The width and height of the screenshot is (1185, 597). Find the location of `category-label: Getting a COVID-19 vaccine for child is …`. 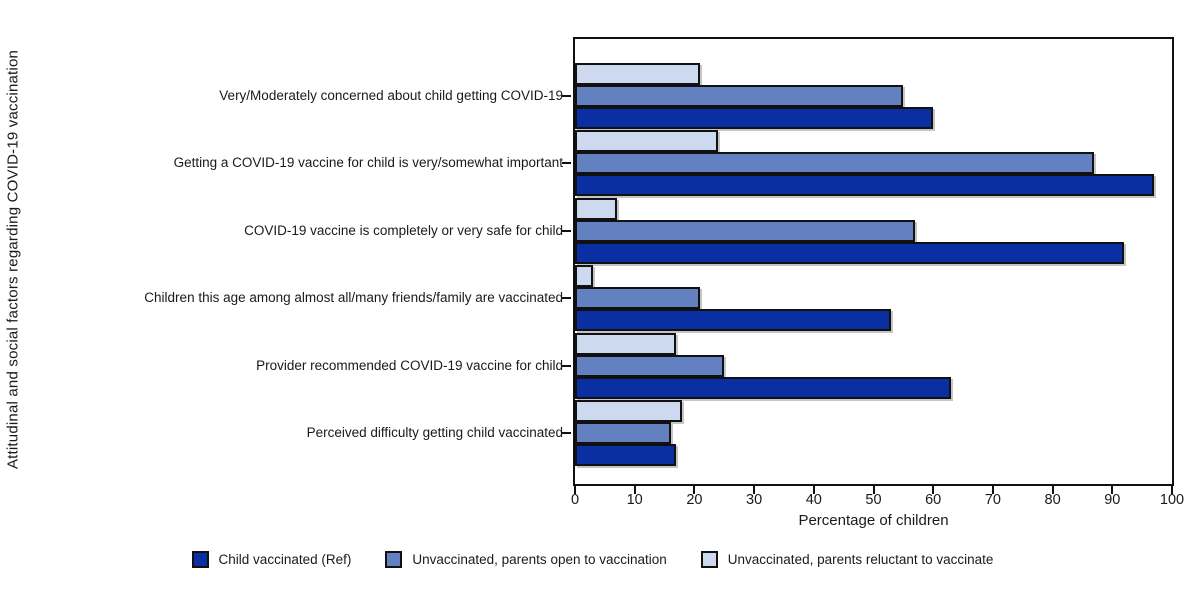

category-label: Getting a COVID-19 vaccine for child is … is located at coordinates (368, 163).